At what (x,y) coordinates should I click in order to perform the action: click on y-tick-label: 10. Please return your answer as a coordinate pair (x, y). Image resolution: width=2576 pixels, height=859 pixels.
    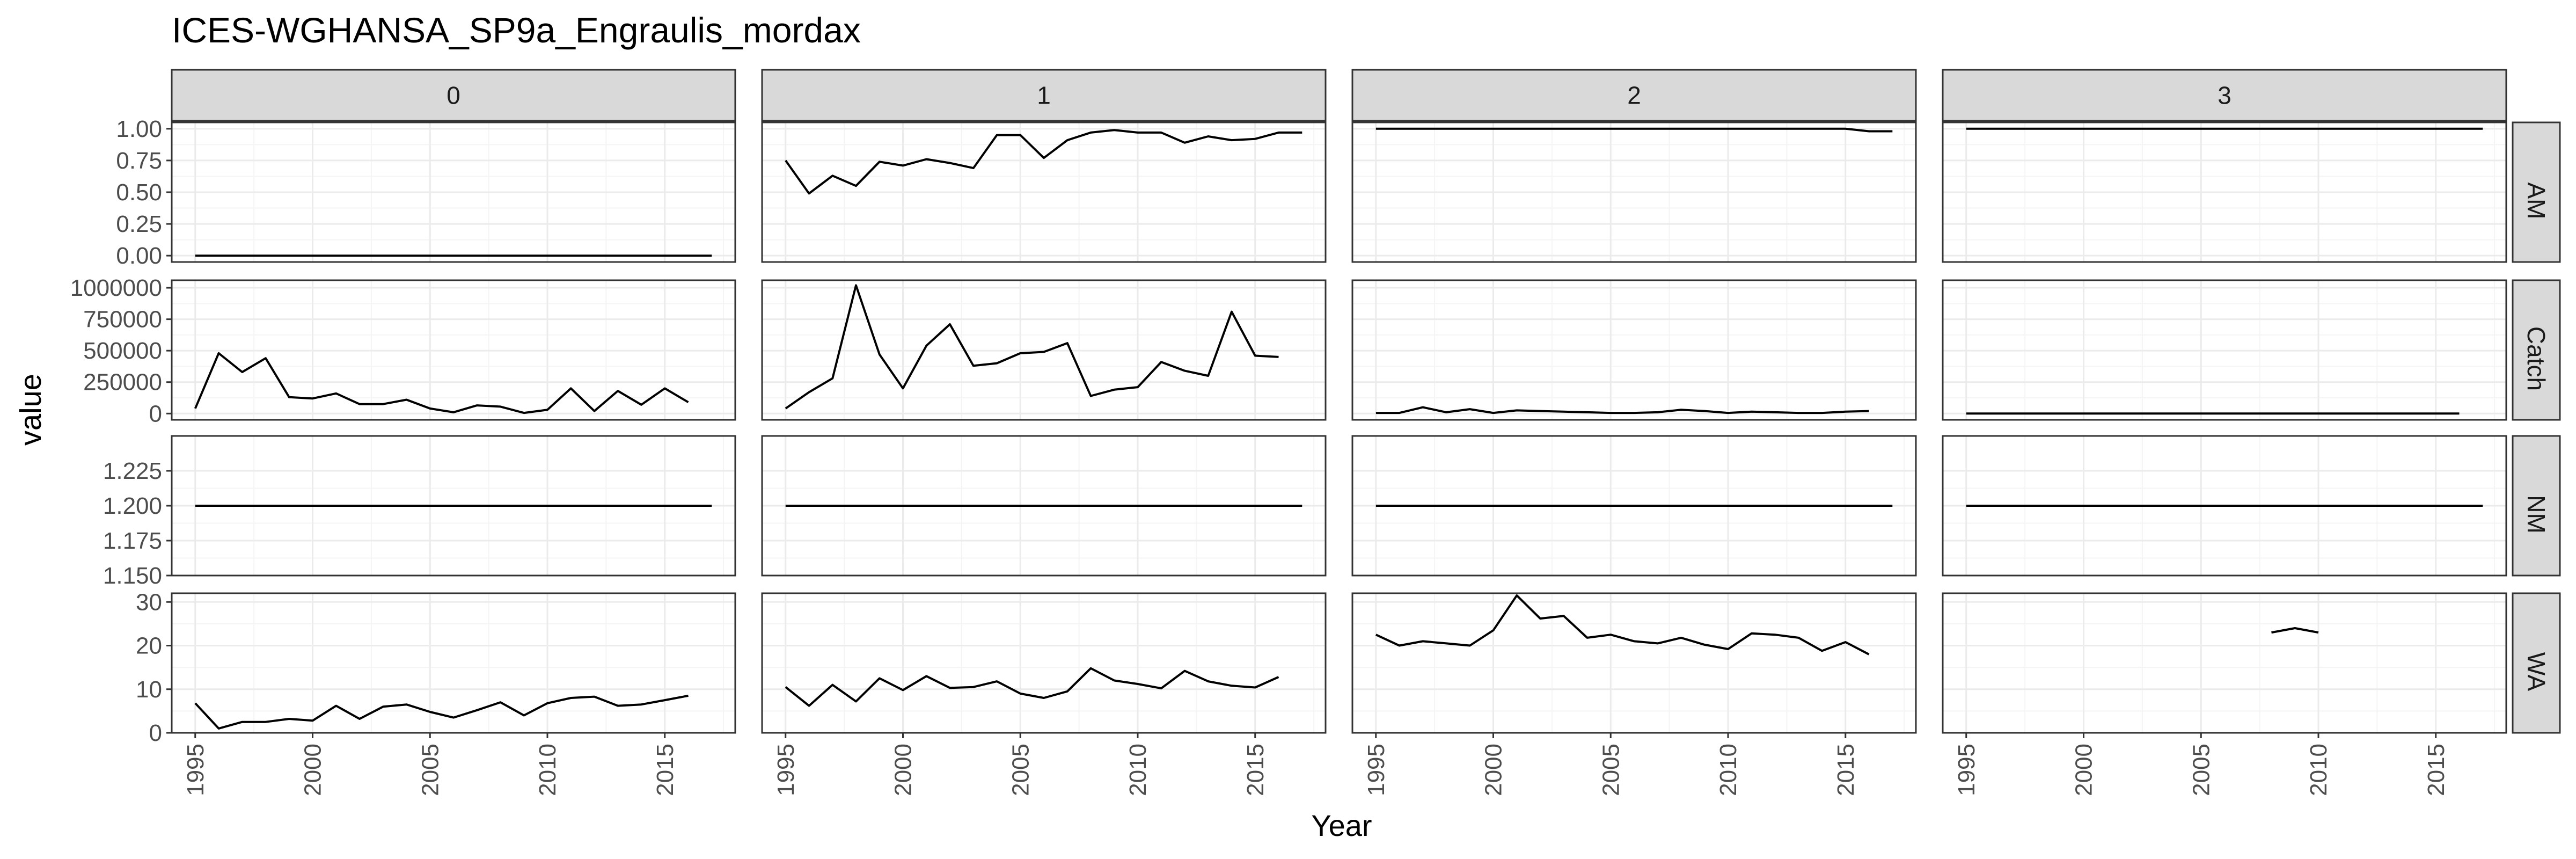
    Looking at the image, I should click on (149, 689).